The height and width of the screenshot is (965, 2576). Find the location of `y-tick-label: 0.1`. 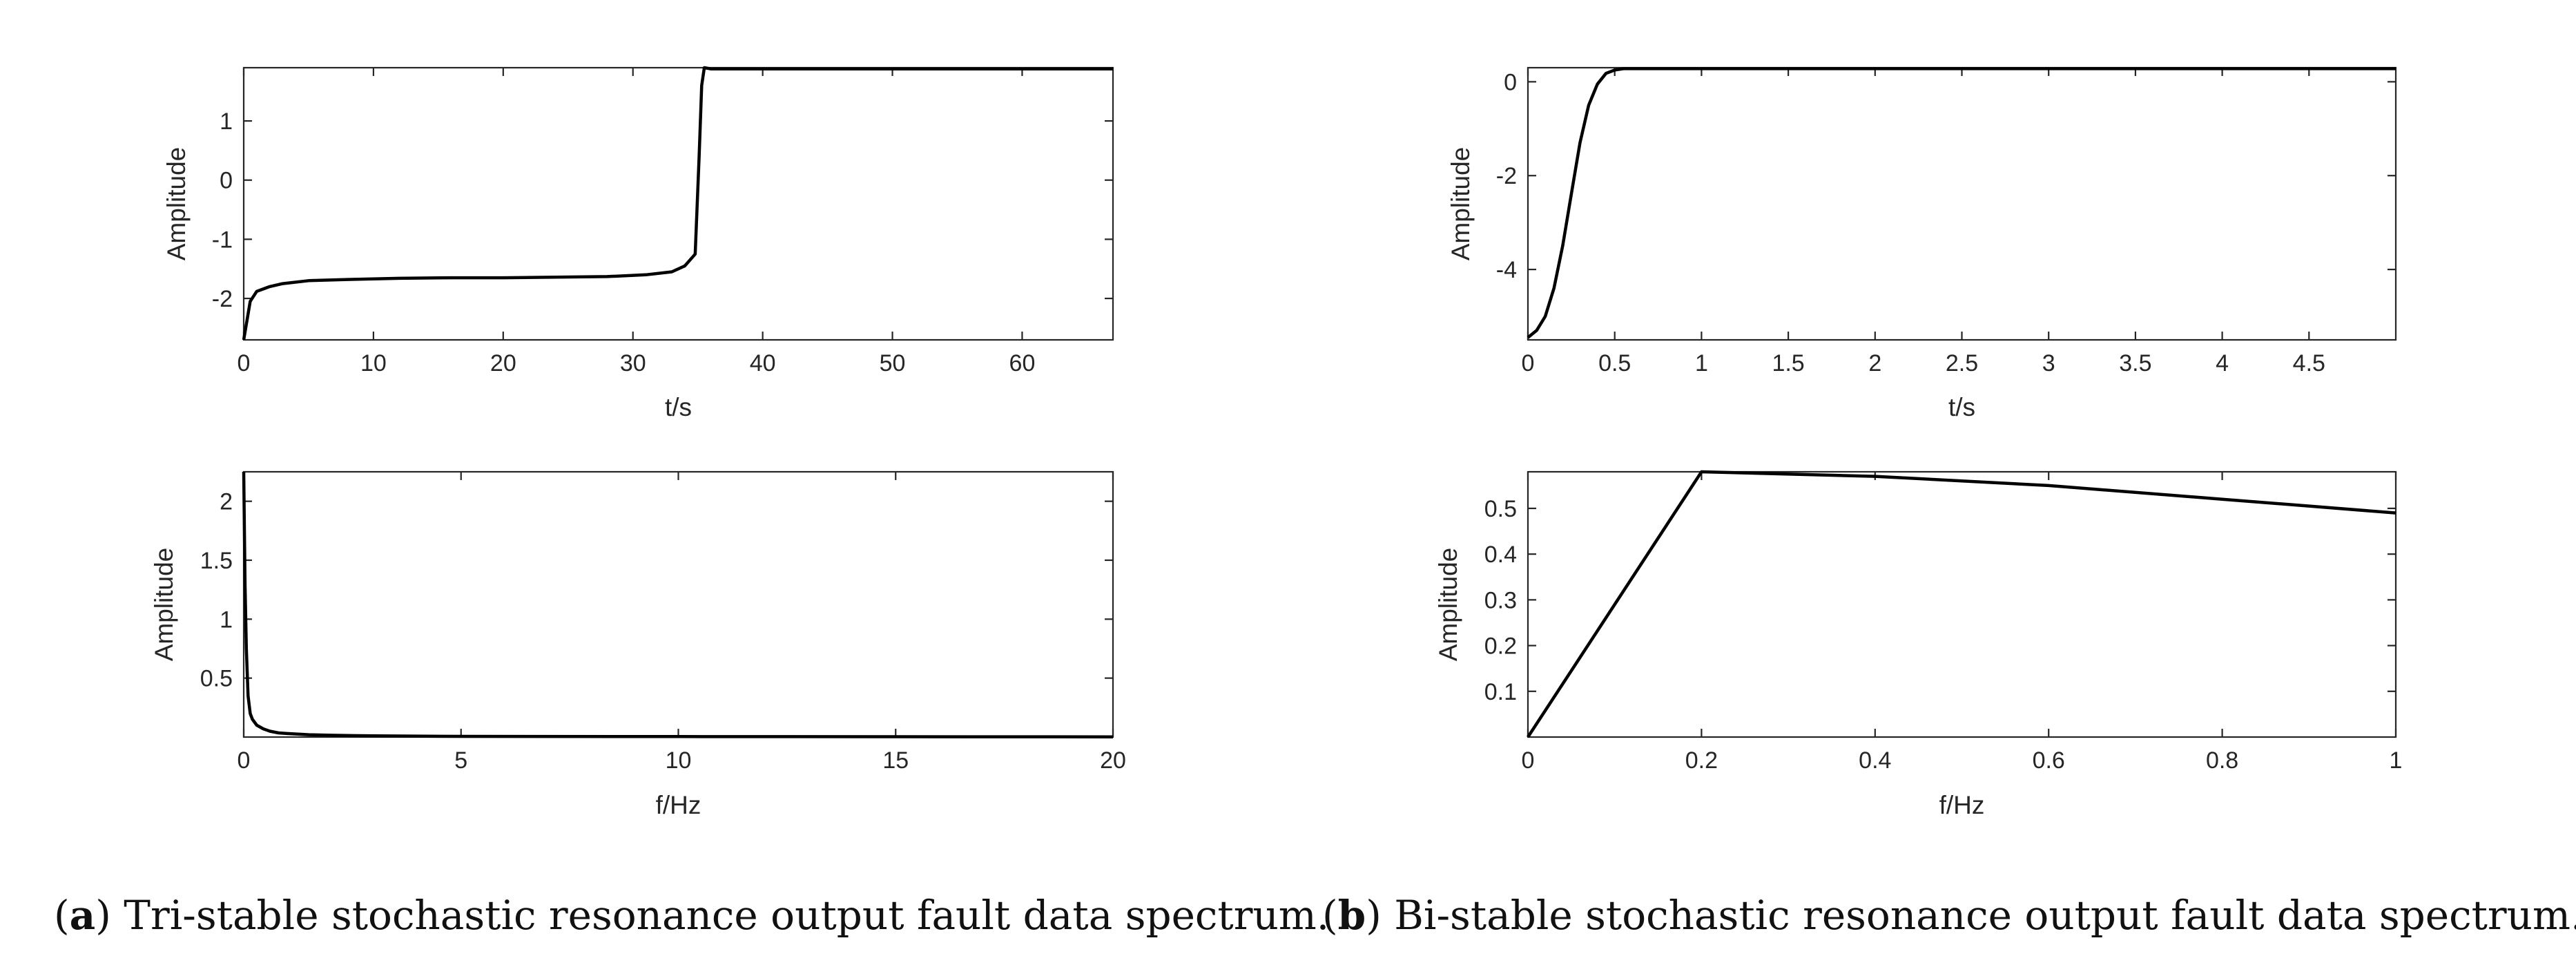

y-tick-label: 0.1 is located at coordinates (1500, 692).